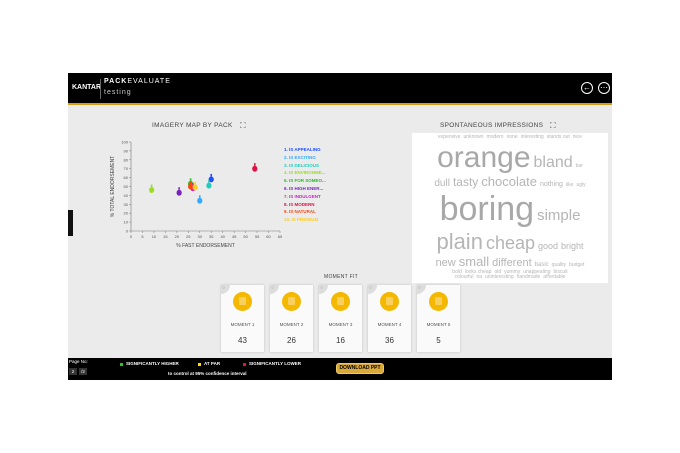 The width and height of the screenshot is (680, 453). I want to click on cloud-word: budget, so click(577, 264).